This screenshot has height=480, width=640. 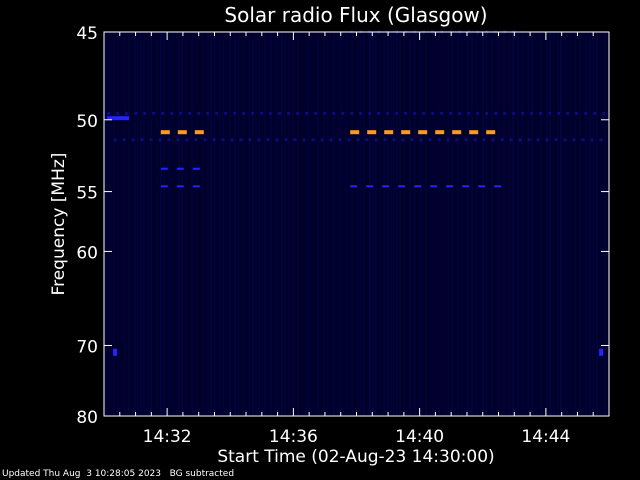 I want to click on emission-patch, so click(x=118, y=118).